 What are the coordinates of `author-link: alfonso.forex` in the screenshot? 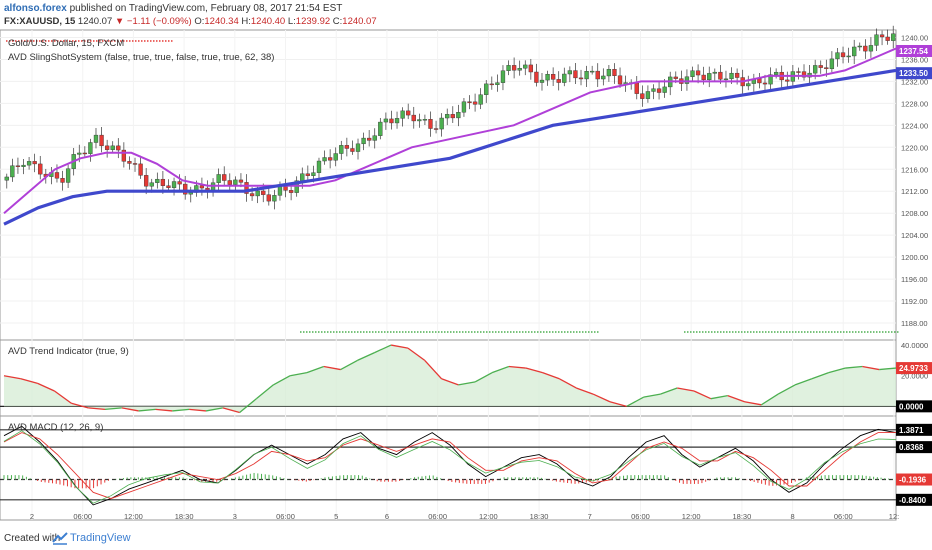 It's located at (35, 8).